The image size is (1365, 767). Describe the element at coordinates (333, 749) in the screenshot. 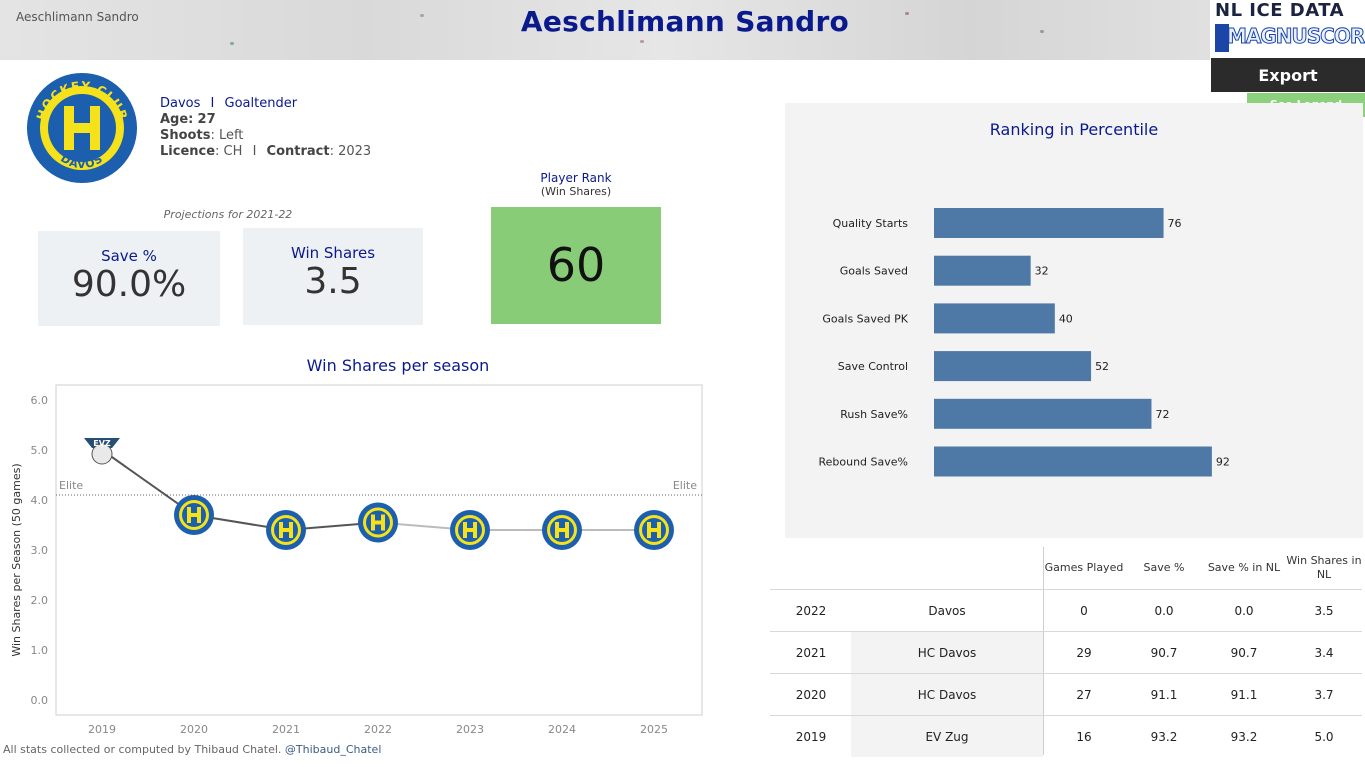

I see `footer-handle: @Thibaud_Chatel` at that location.